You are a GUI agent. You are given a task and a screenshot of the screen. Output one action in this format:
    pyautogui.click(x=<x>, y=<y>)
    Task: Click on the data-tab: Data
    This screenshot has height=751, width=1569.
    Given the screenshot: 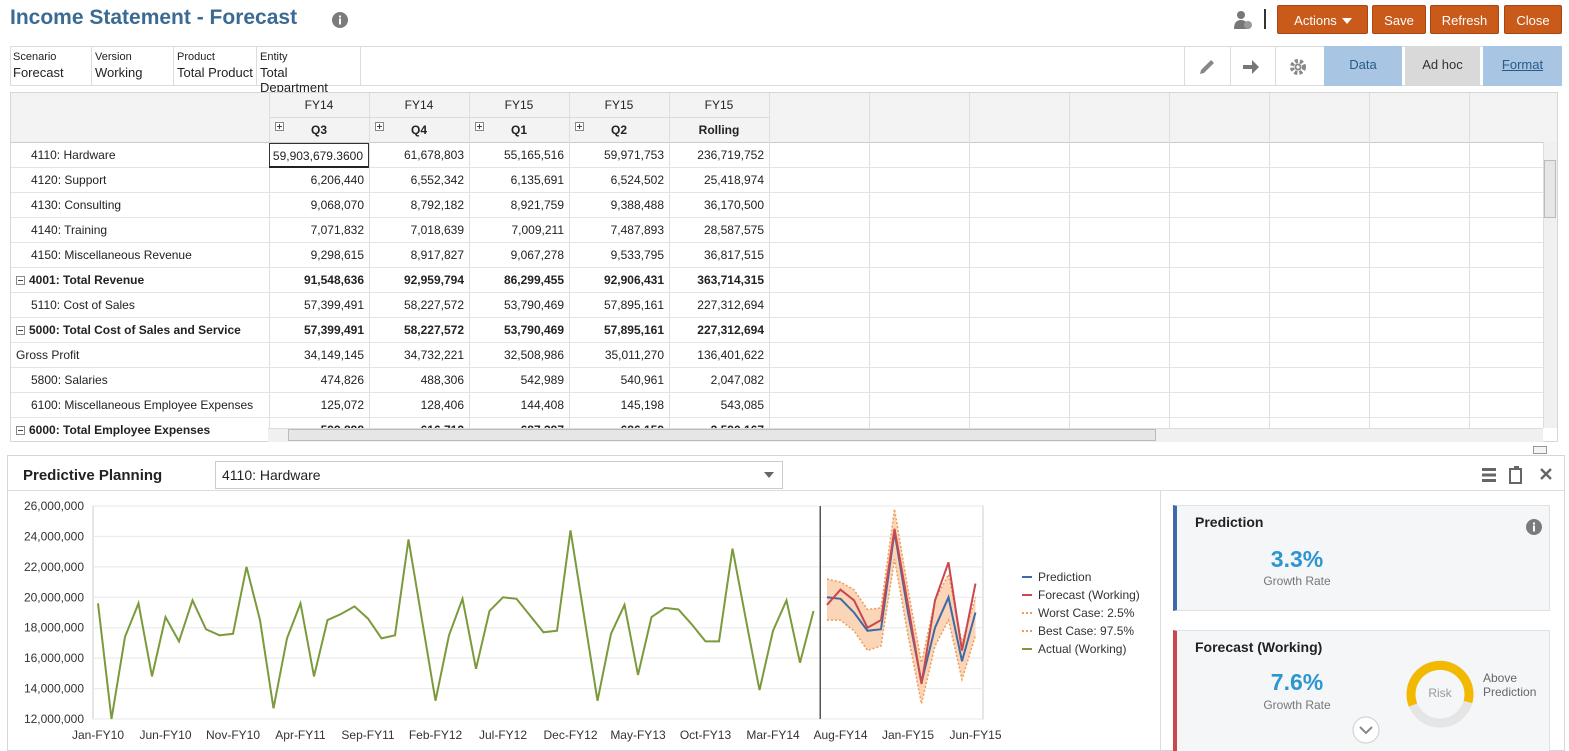 What is the action you would take?
    pyautogui.click(x=1363, y=66)
    